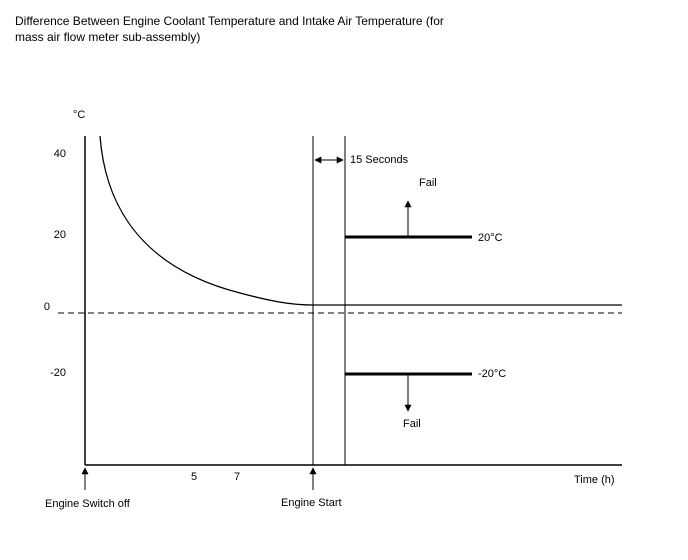  What do you see at coordinates (490, 238) in the screenshot?
I see `upper-threshold-label: 20°C` at bounding box center [490, 238].